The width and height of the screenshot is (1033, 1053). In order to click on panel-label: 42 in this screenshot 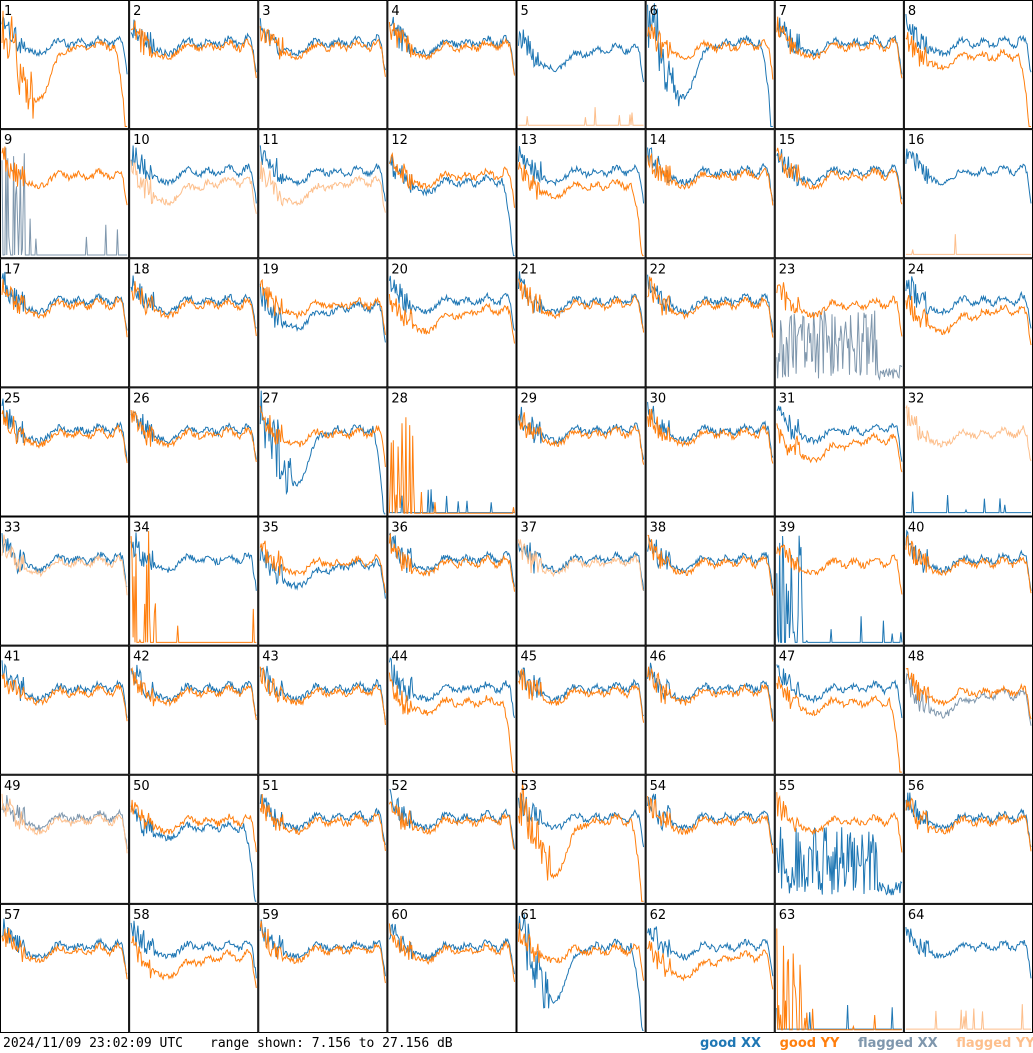, I will do `click(141, 657)`.